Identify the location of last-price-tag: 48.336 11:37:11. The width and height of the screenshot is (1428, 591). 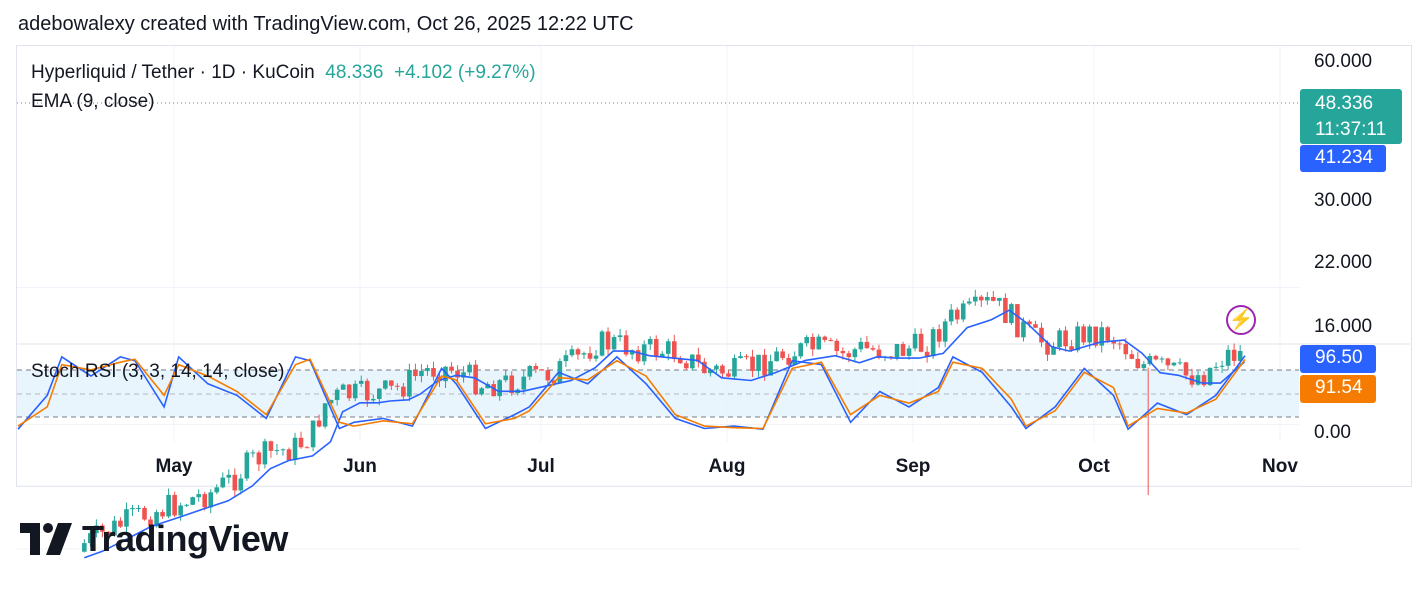
(1351, 116).